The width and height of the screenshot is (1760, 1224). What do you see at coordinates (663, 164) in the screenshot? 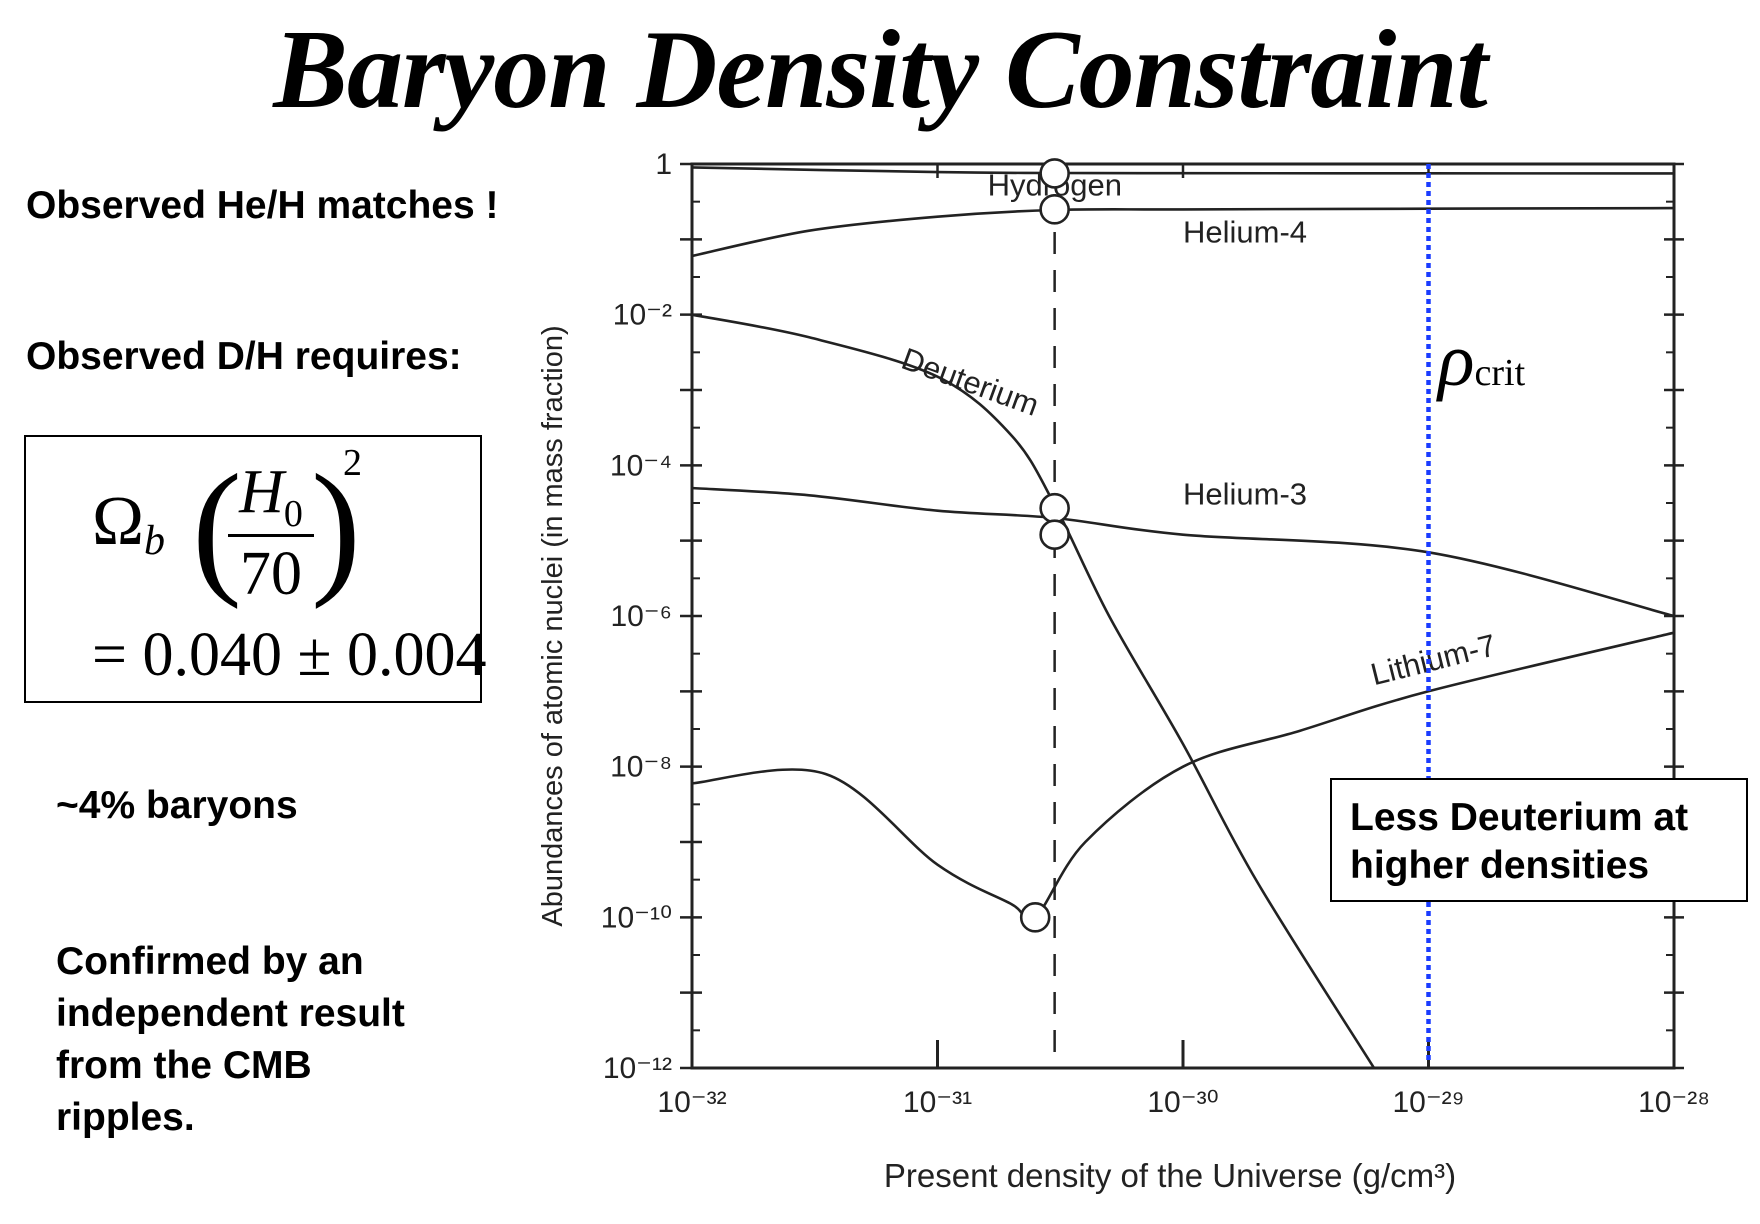
I see `y-tick-label: 1` at bounding box center [663, 164].